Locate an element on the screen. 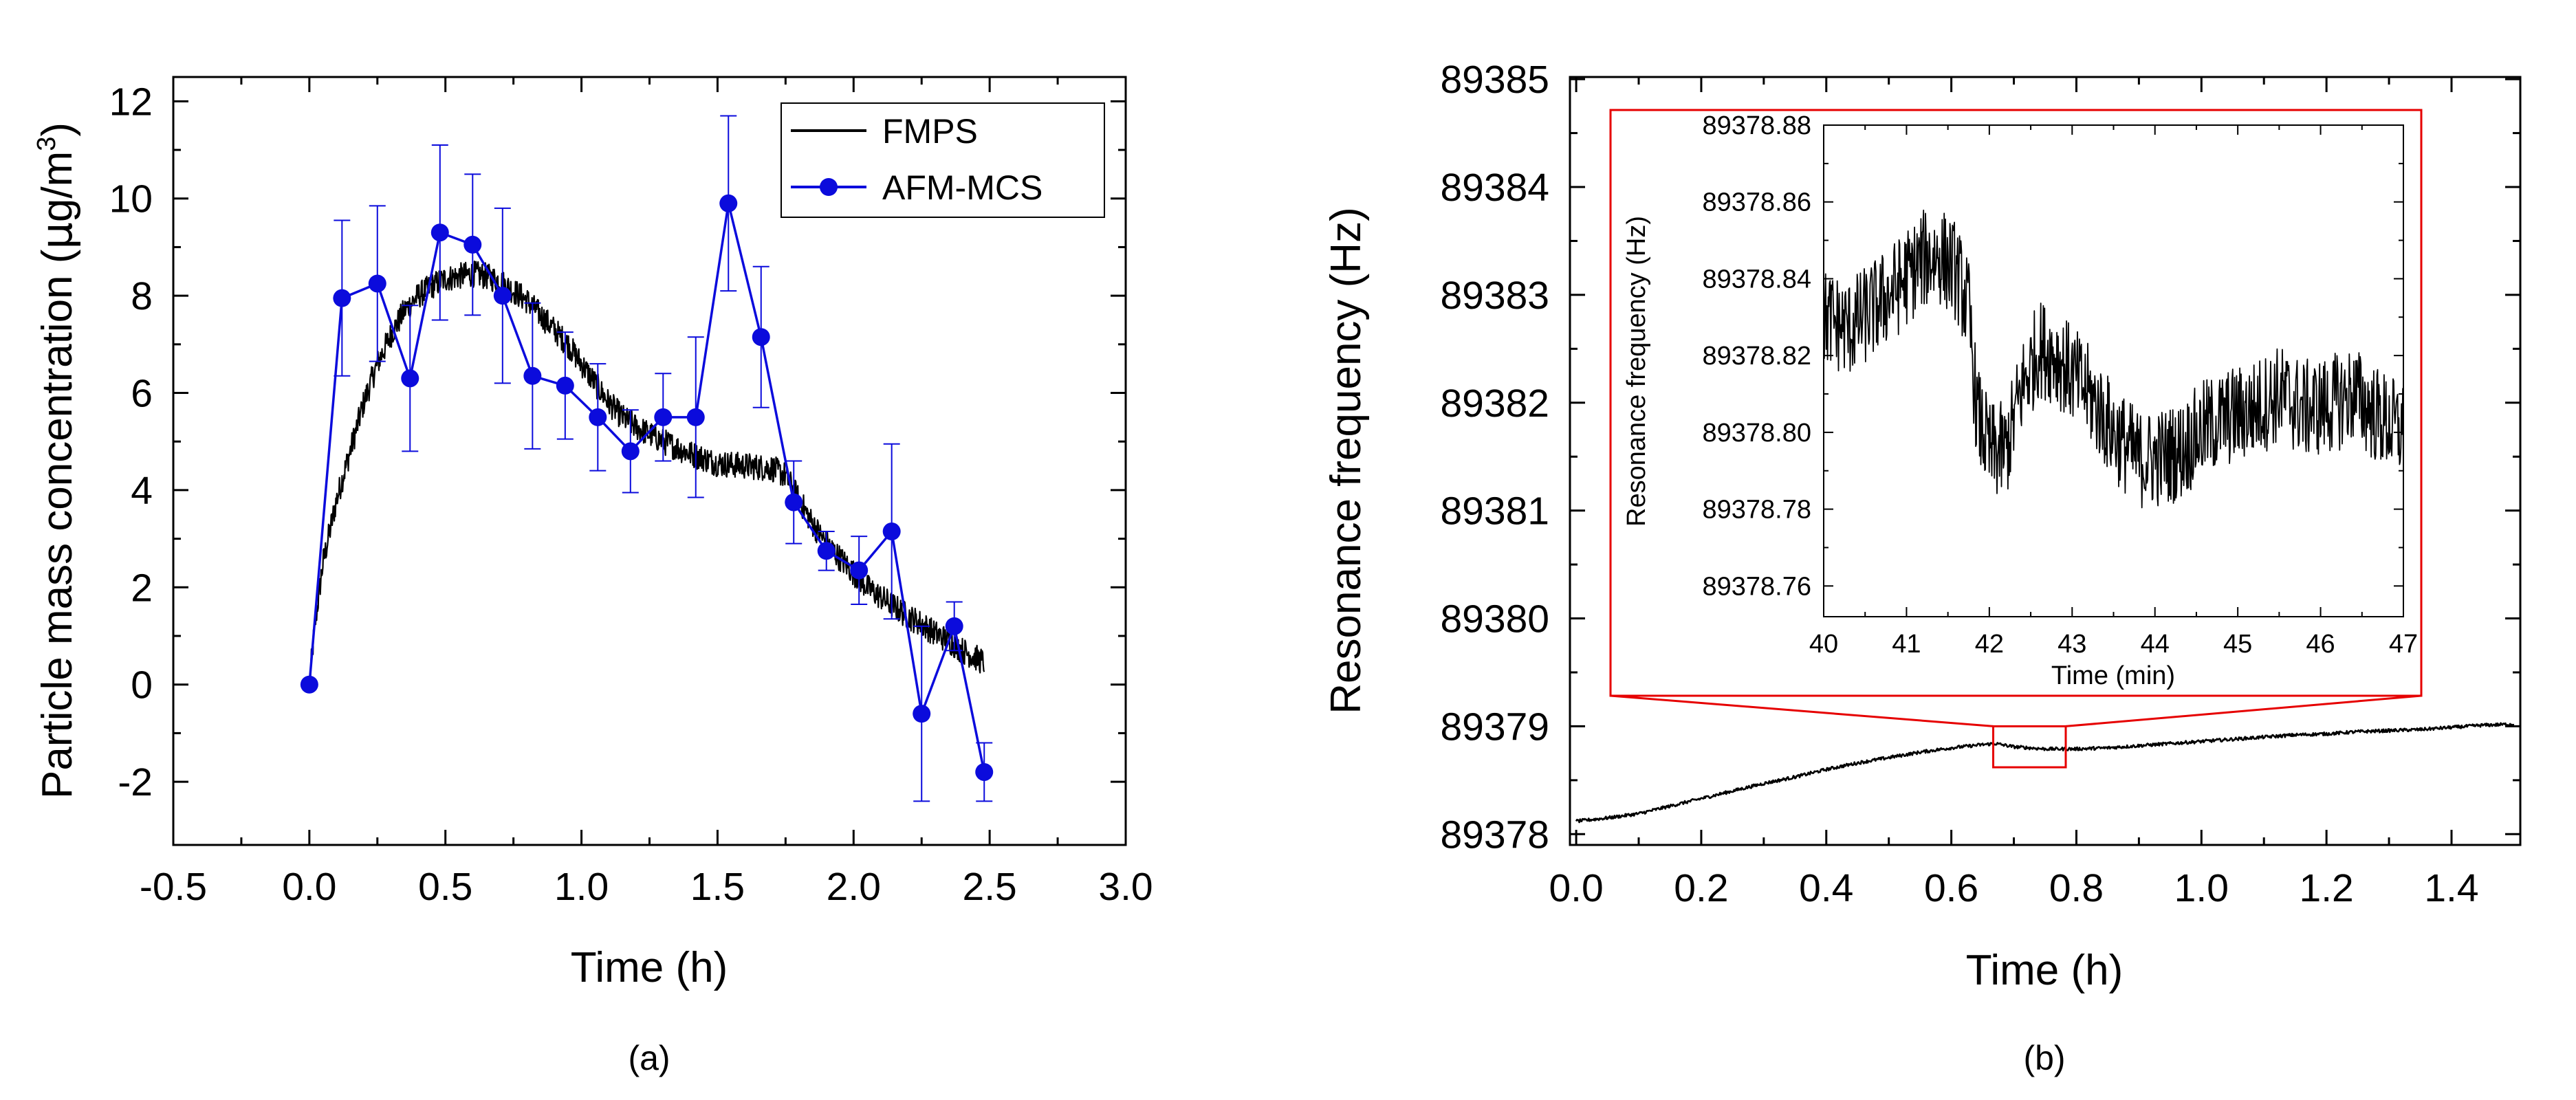  chart-b-x-tick-label: 1.0 is located at coordinates (2201, 888).